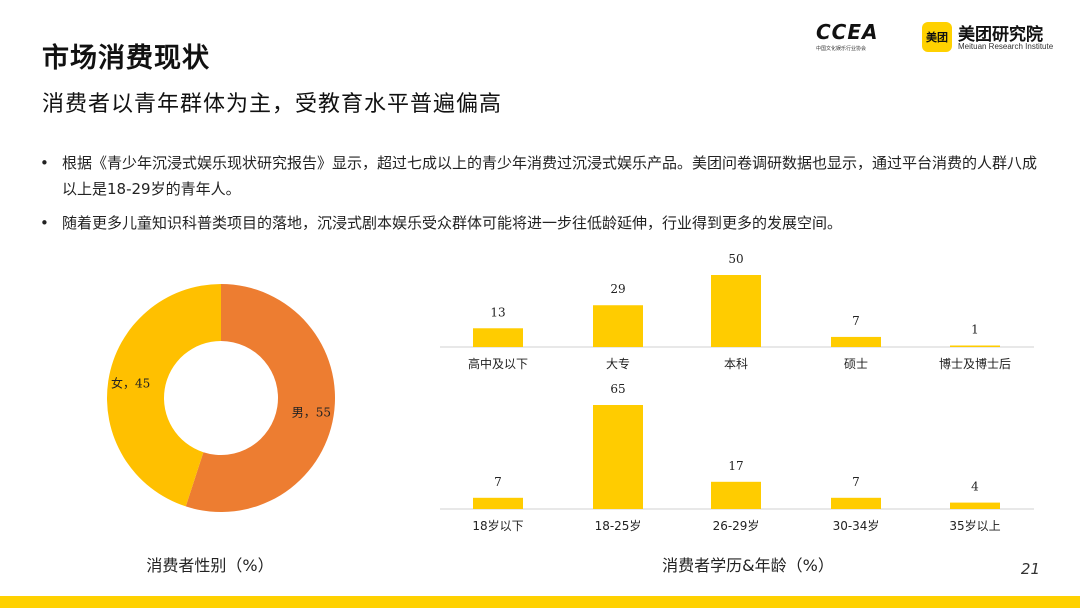 The width and height of the screenshot is (1080, 608). I want to click on bar-category-label: 博士及博士后, so click(975, 363).